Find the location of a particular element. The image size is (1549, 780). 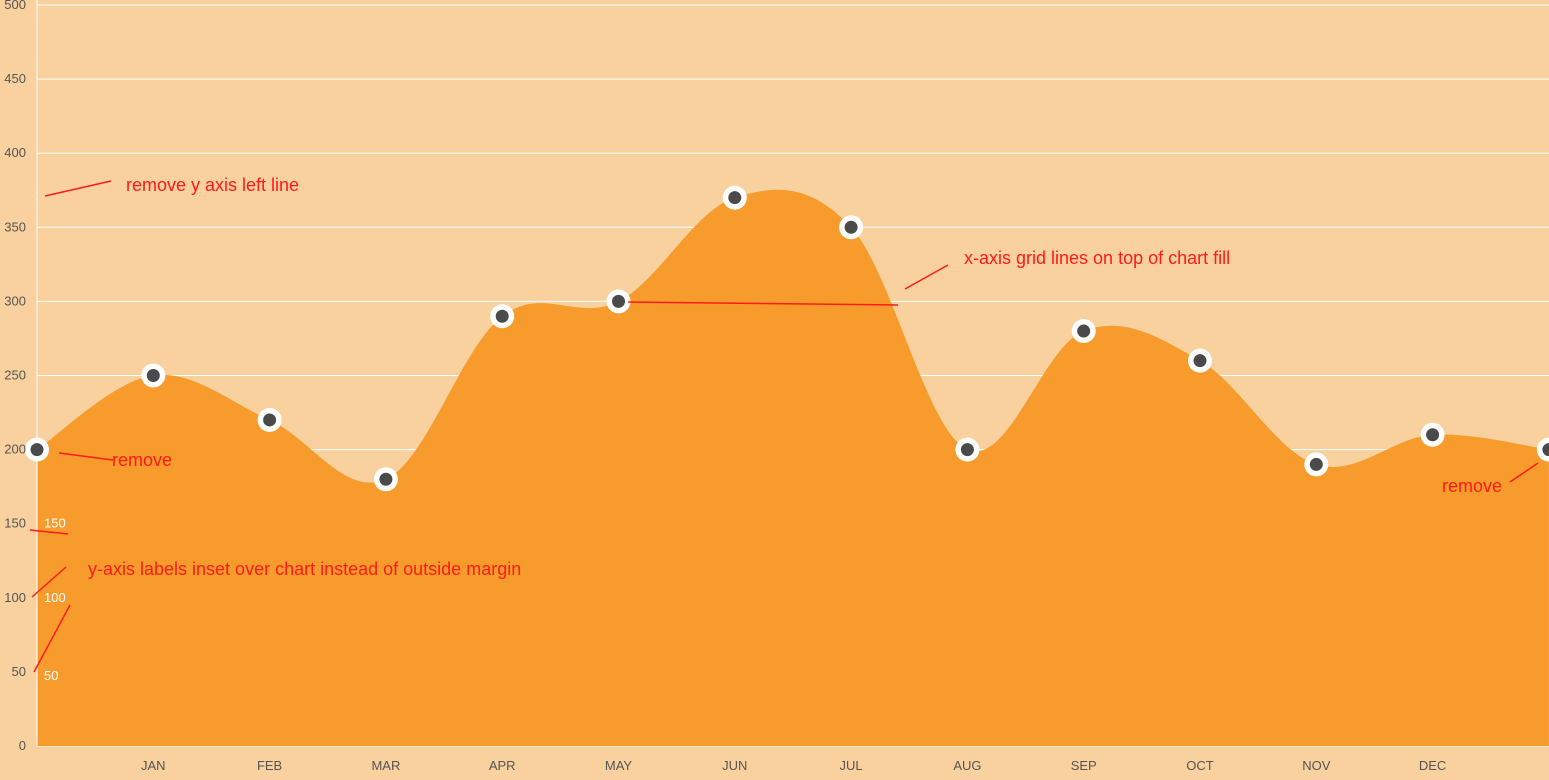

x-tick-label: MAY is located at coordinates (619, 765).